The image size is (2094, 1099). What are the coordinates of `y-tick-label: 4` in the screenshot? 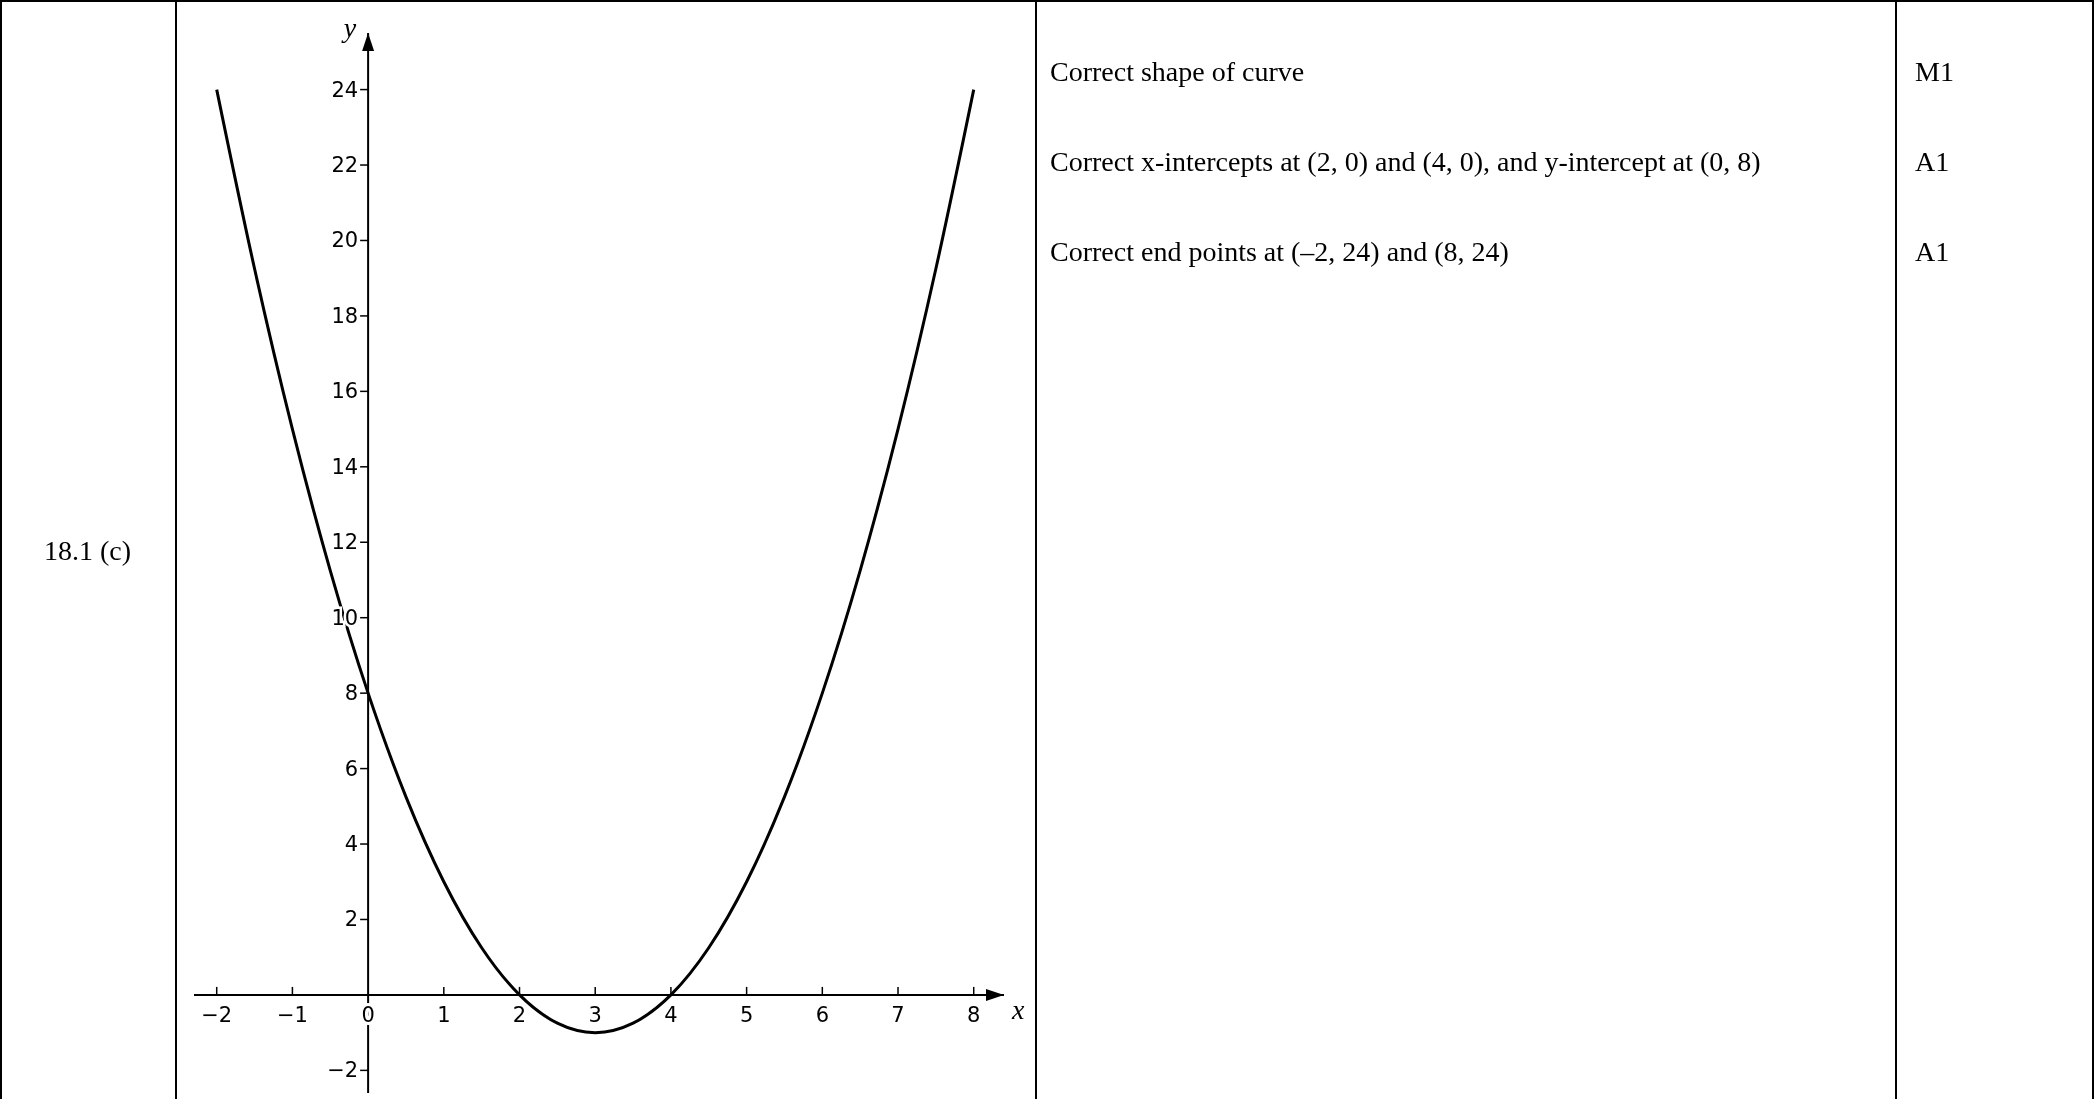 It's located at (351, 844).